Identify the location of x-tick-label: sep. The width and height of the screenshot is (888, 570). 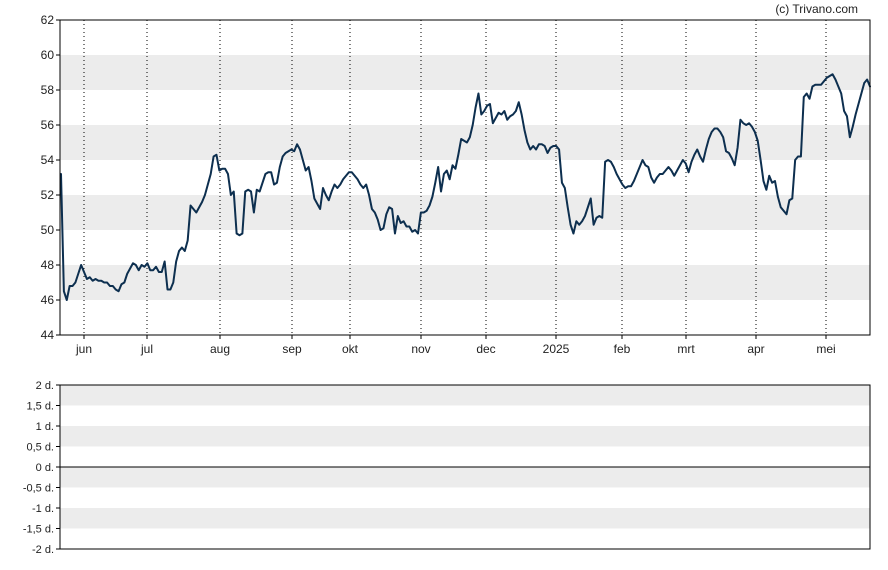
(292, 349).